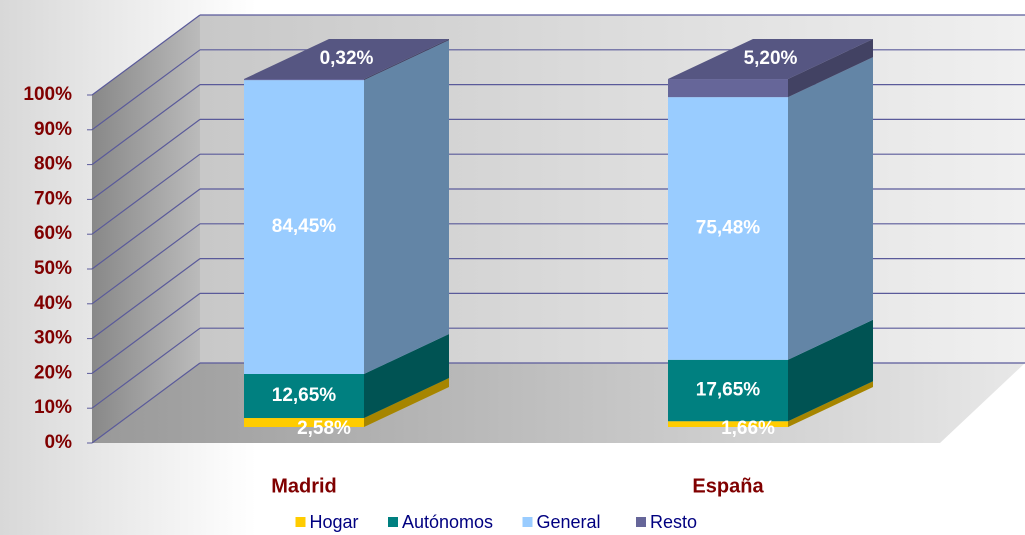 This screenshot has width=1025, height=535. What do you see at coordinates (324, 428) in the screenshot?
I see `value-label: 2,58%` at bounding box center [324, 428].